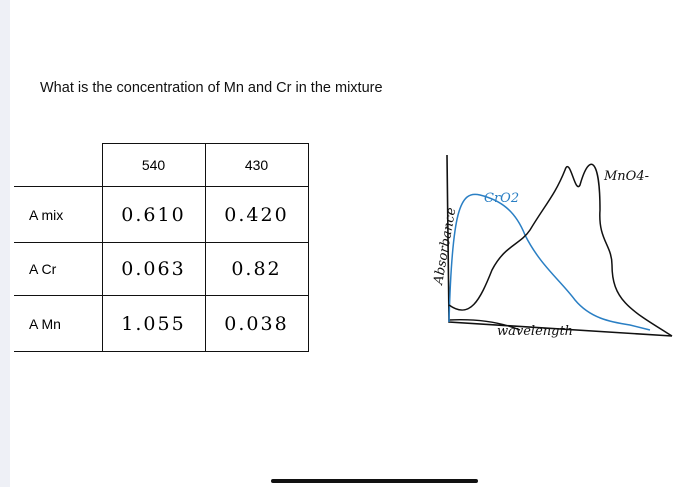 This screenshot has width=700, height=487. What do you see at coordinates (153, 269) in the screenshot?
I see `cell: 0.063` at bounding box center [153, 269].